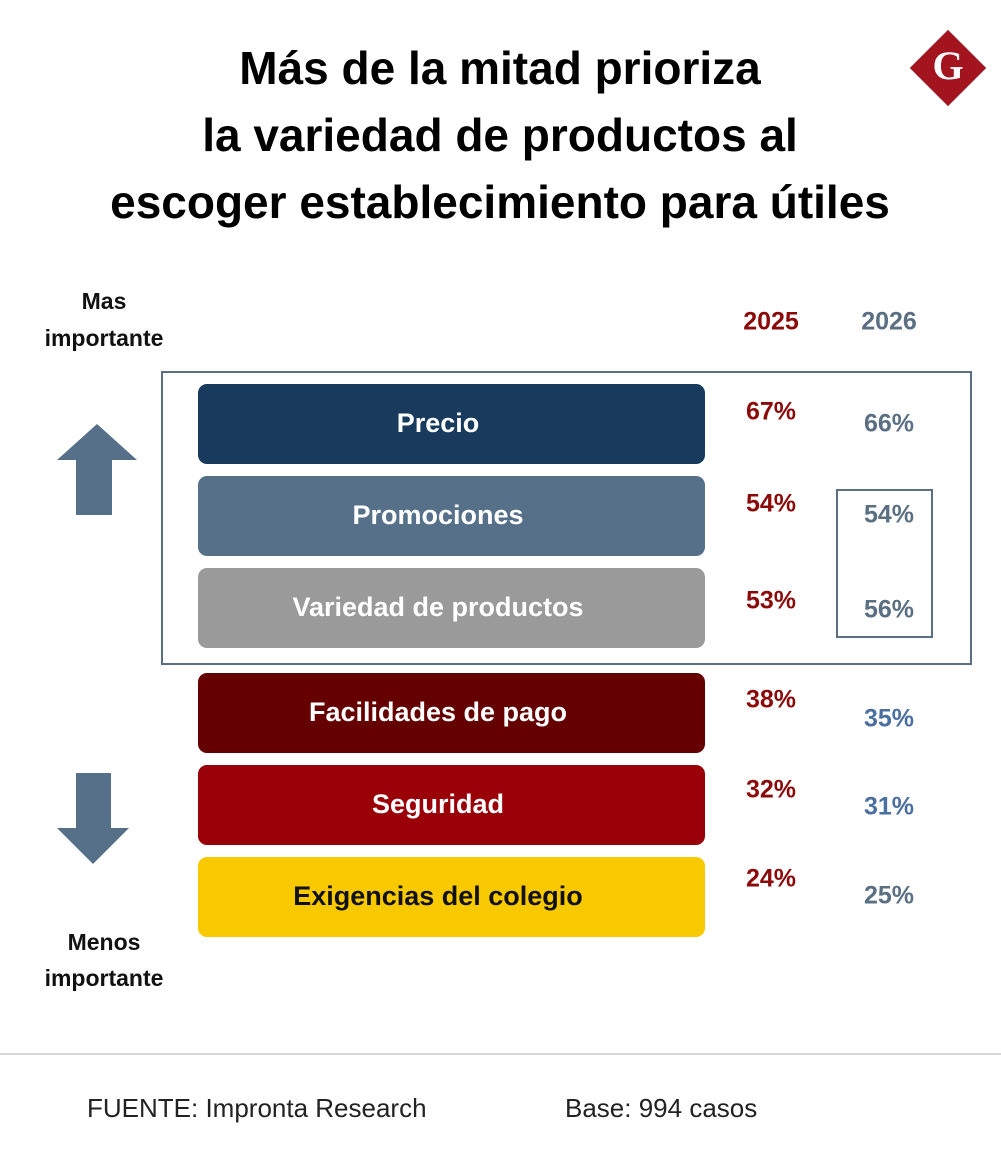  I want to click on row-label: Facilidades de pago, so click(438, 712).